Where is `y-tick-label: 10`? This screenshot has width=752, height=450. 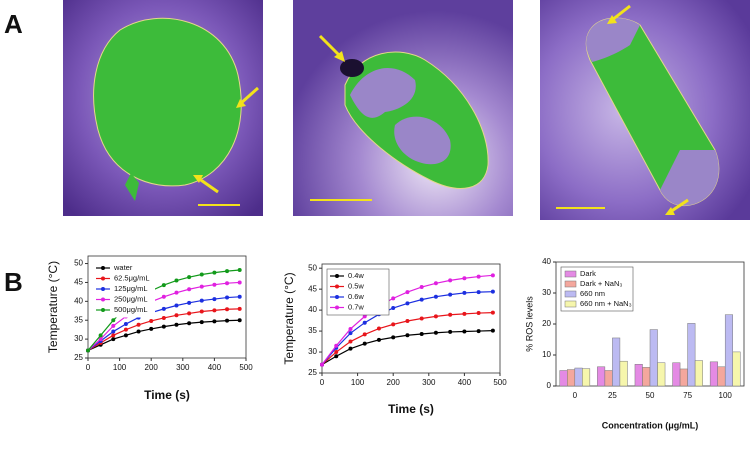 y-tick-label: 10 is located at coordinates (546, 354).